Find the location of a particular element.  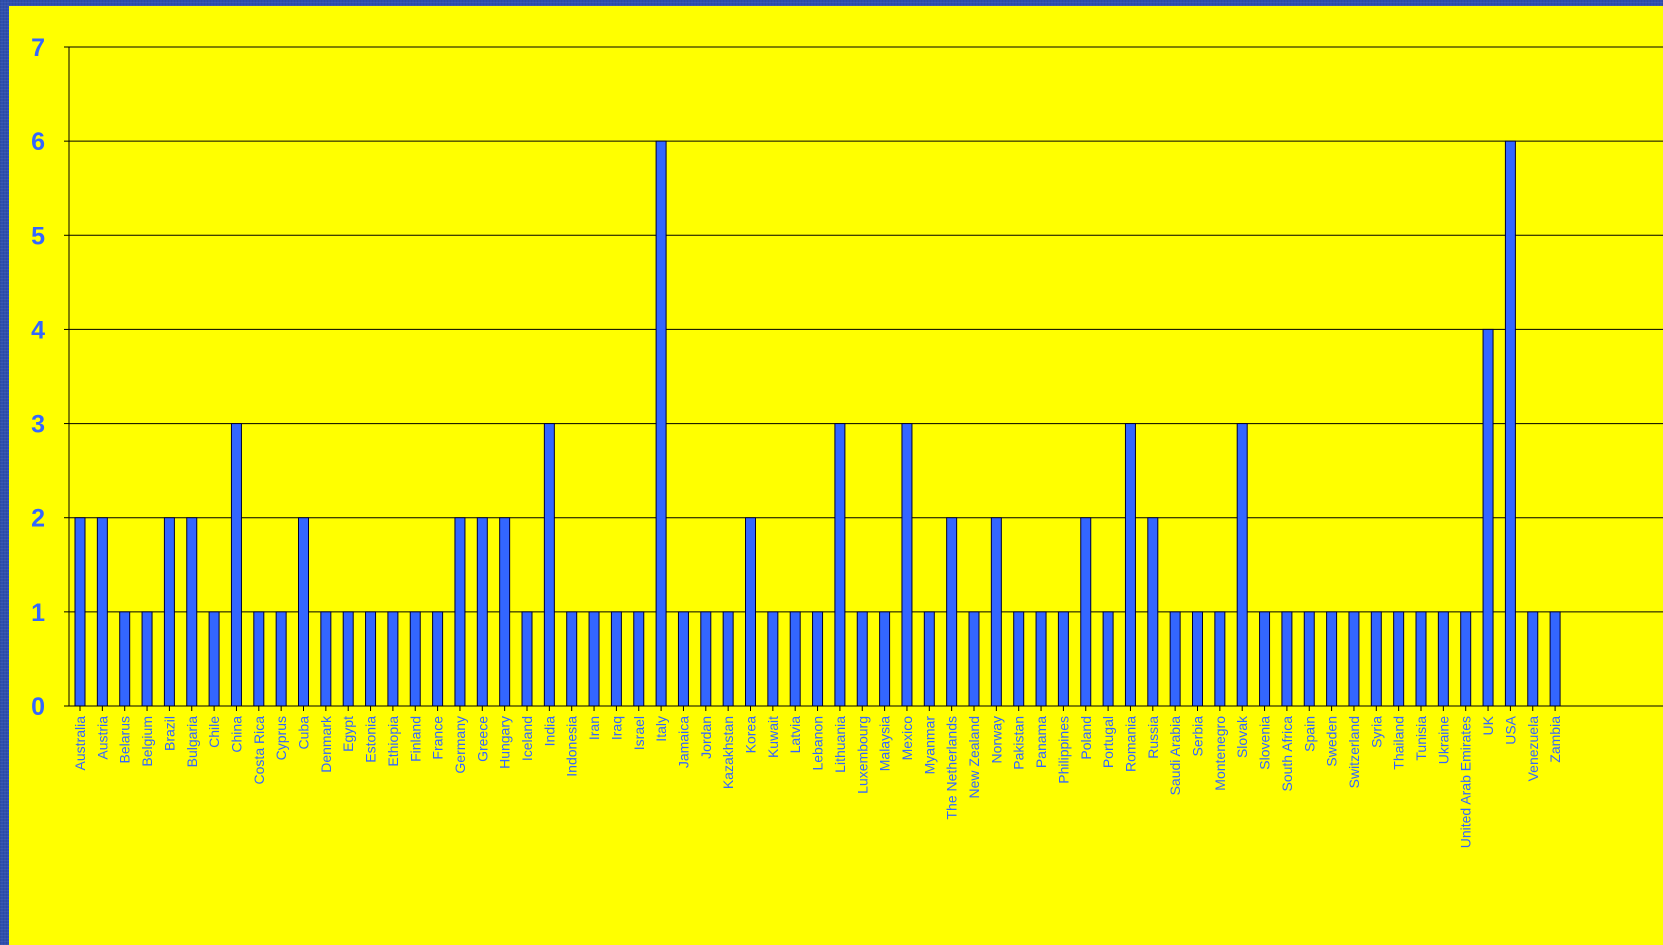

x-tick-label: United Arab Emirates is located at coordinates (1466, 782).